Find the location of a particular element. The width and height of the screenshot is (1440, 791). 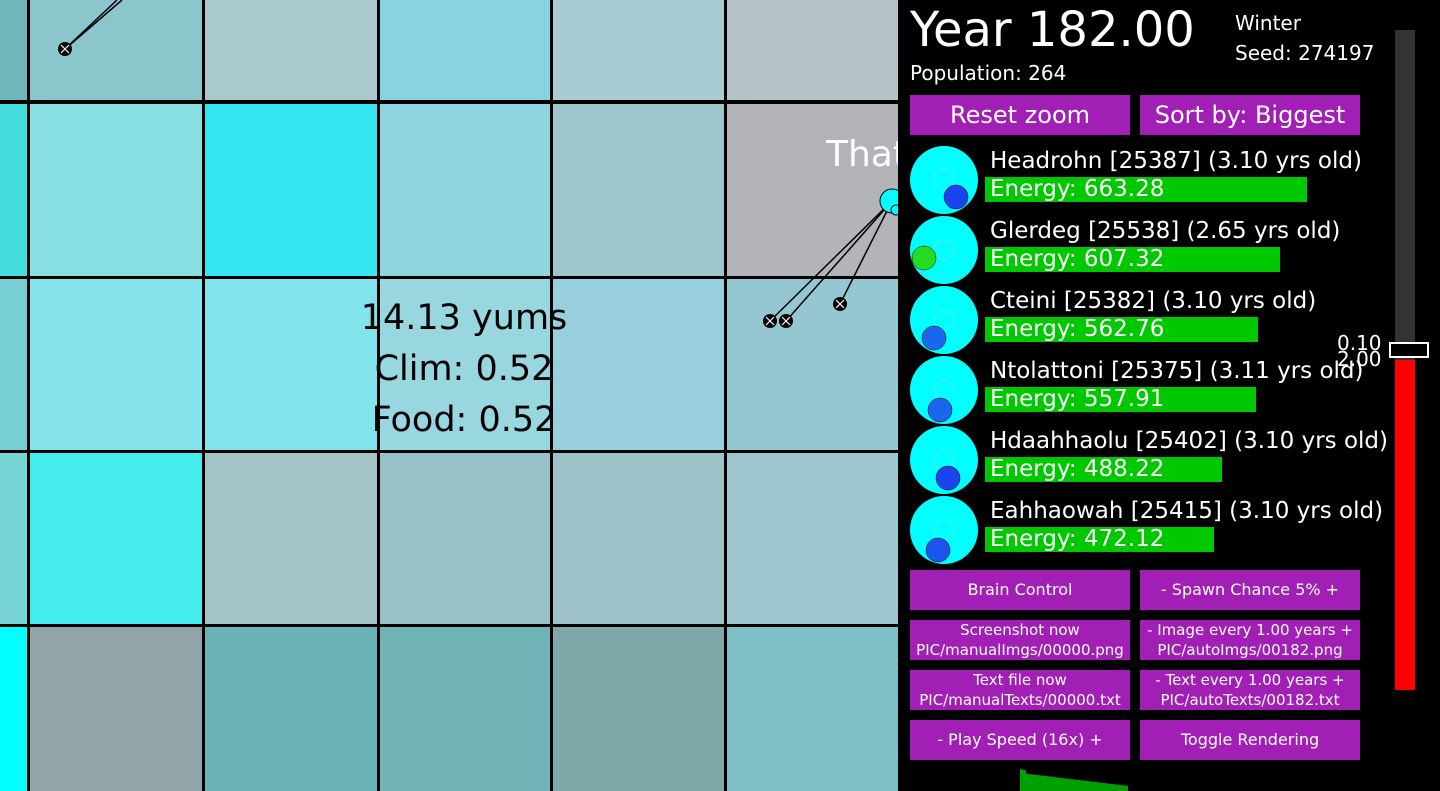

population-histogram is located at coordinates (1074, 780).